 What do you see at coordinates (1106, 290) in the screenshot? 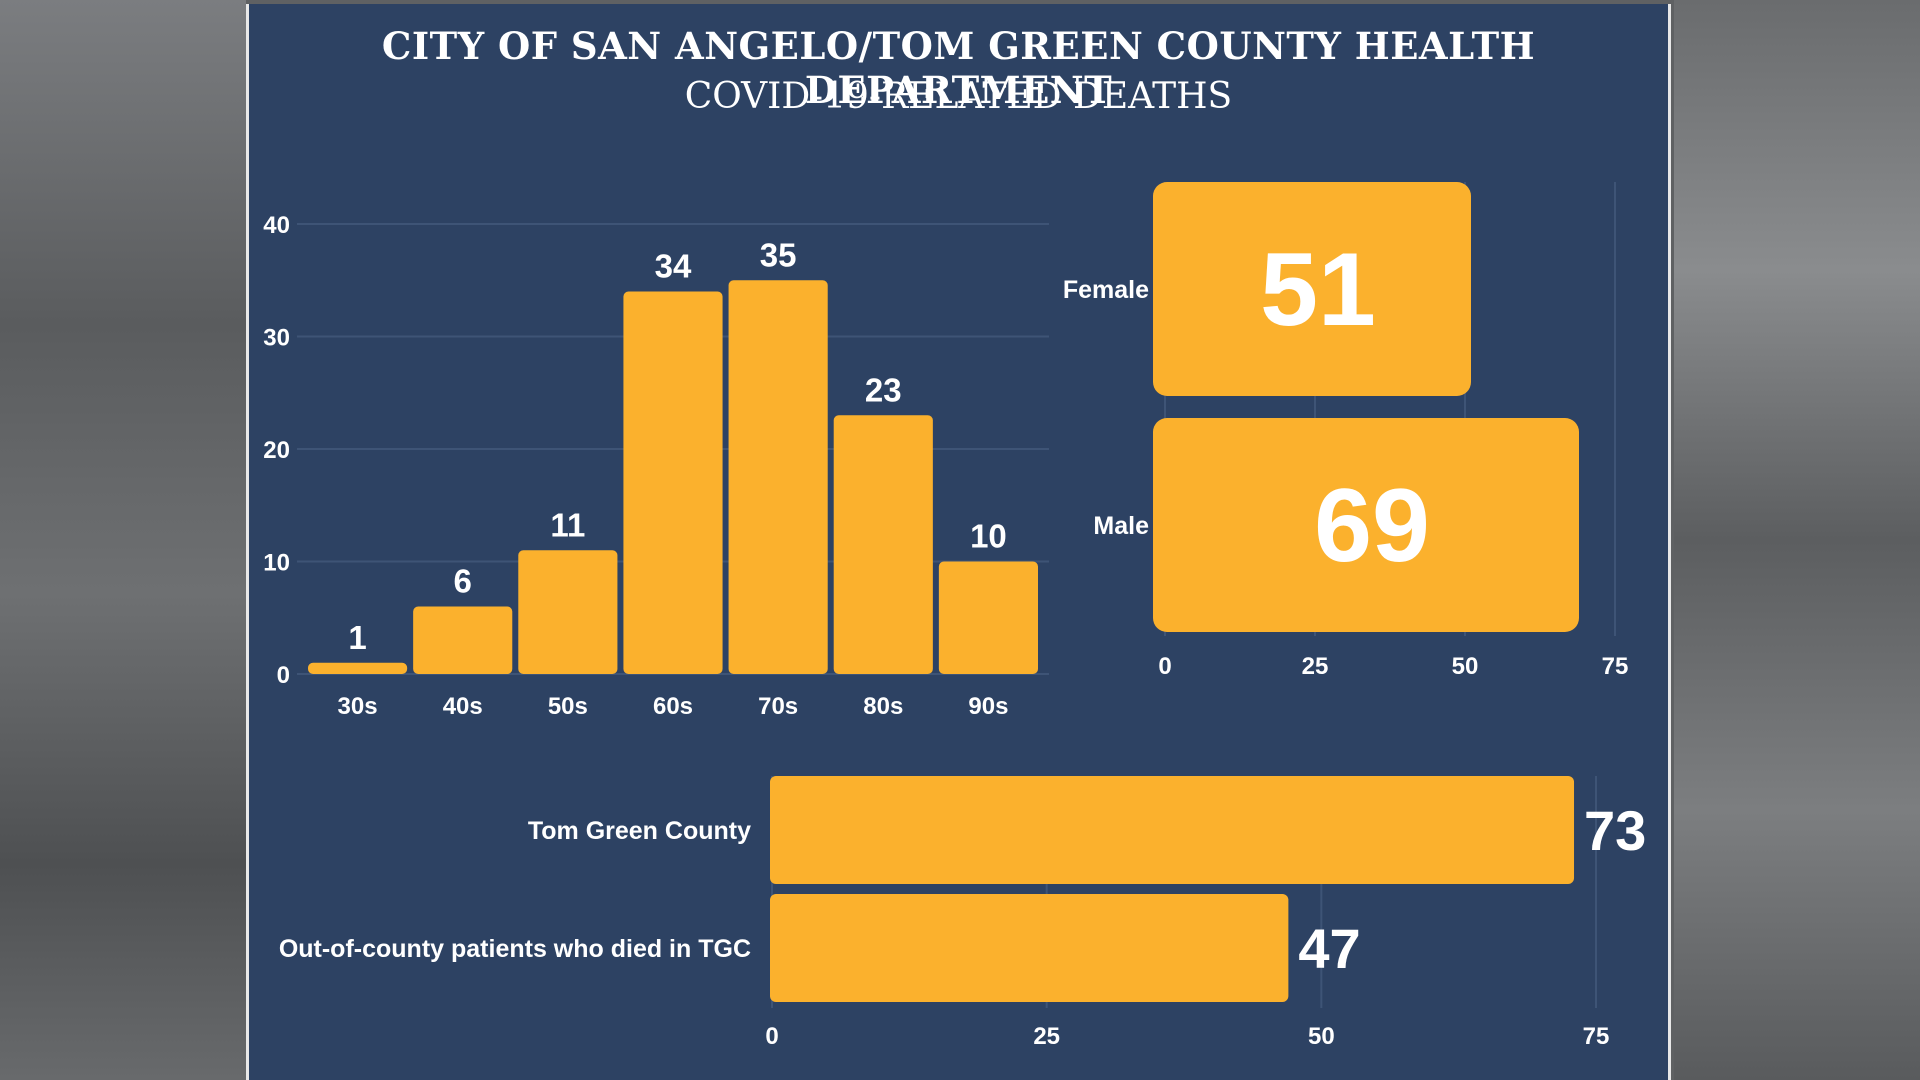
I see `gender-category-label: Female` at bounding box center [1106, 290].